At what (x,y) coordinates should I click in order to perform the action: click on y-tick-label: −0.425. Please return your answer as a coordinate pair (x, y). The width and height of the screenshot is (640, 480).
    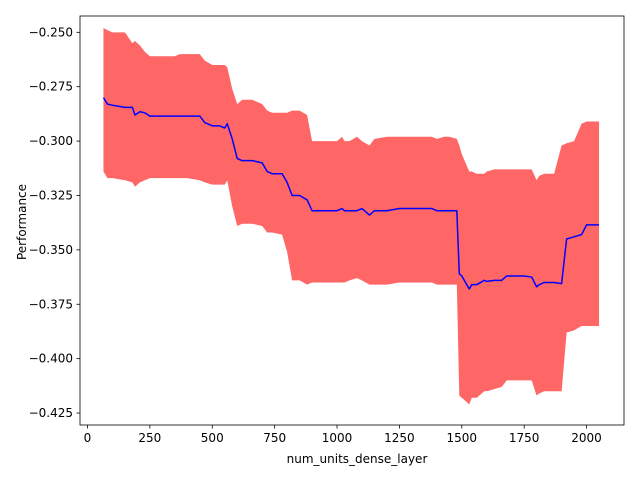
    Looking at the image, I should click on (51, 413).